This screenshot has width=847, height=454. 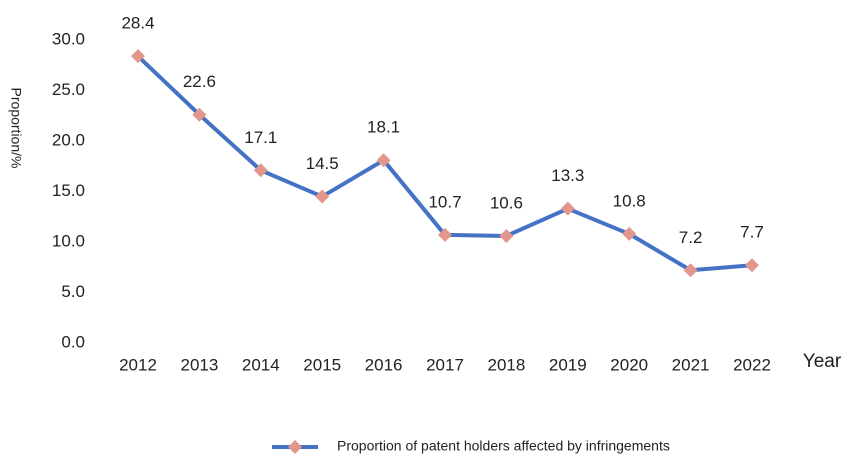 What do you see at coordinates (567, 175) in the screenshot?
I see `data-label: 13.3` at bounding box center [567, 175].